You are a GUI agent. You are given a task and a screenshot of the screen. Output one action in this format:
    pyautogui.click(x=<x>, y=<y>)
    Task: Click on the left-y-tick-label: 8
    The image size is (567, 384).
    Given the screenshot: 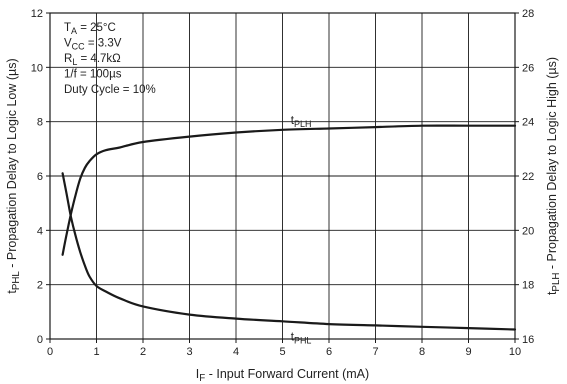 What is the action you would take?
    pyautogui.click(x=40, y=123)
    